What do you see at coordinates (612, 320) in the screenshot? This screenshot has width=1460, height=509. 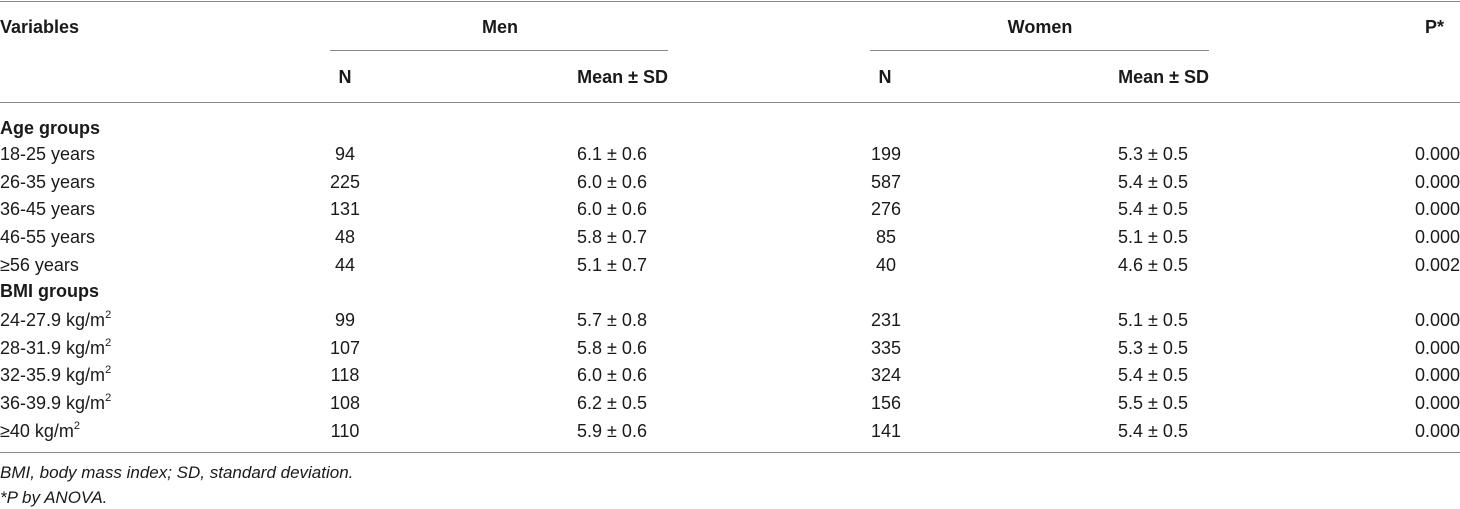 I see `men-mean-sd: 5.7 ± 0.8` at bounding box center [612, 320].